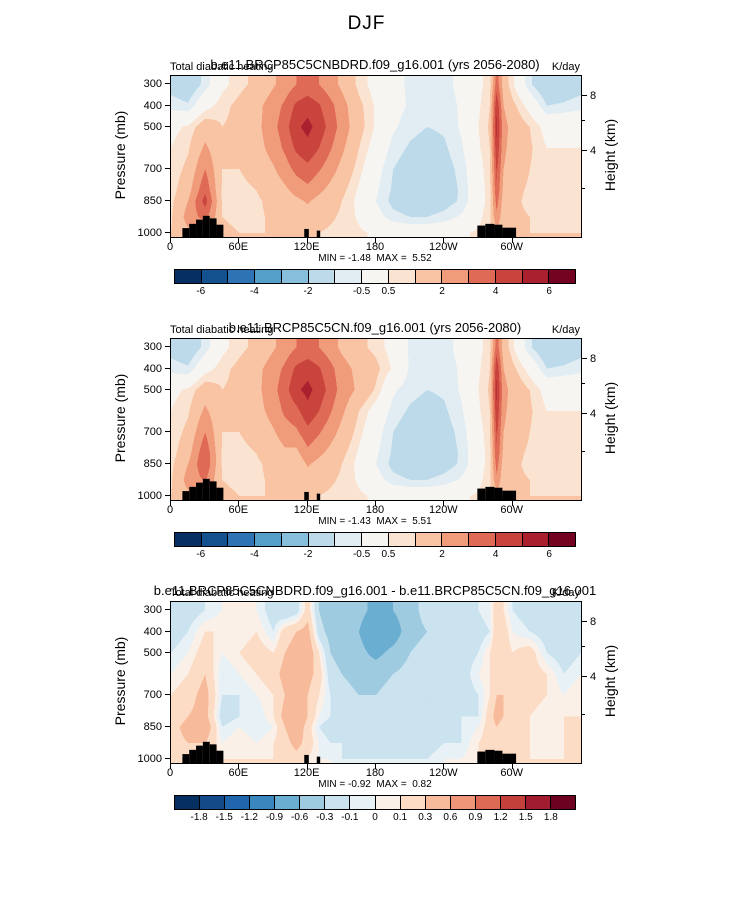 The height and width of the screenshot is (901, 733). What do you see at coordinates (549, 291) in the screenshot?
I see `colorbar-tick-label: 6` at bounding box center [549, 291].